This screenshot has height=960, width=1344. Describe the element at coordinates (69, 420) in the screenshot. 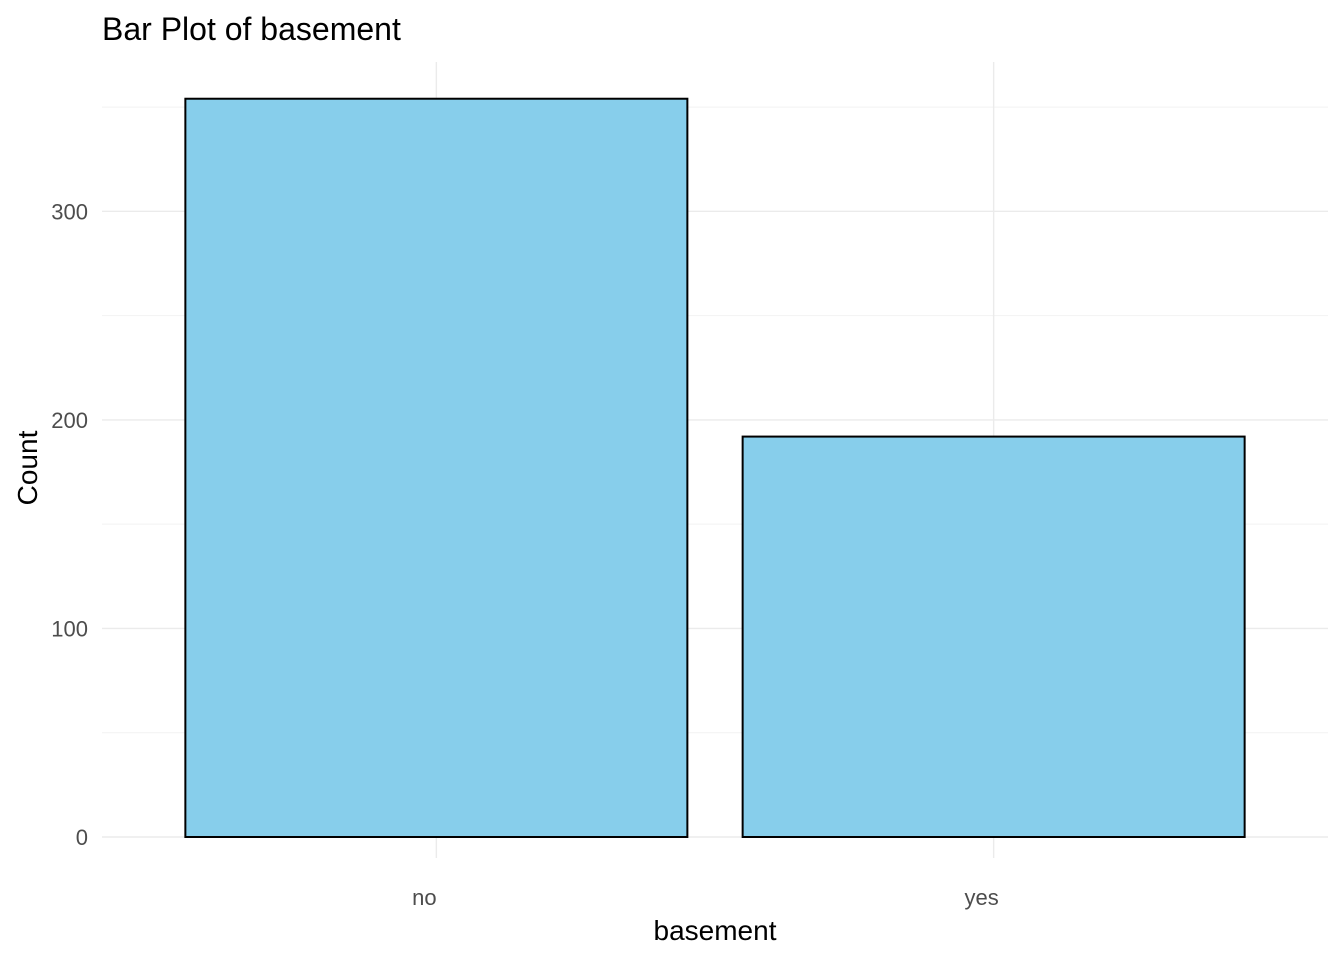

I see `y-tick-label: 200` at that location.